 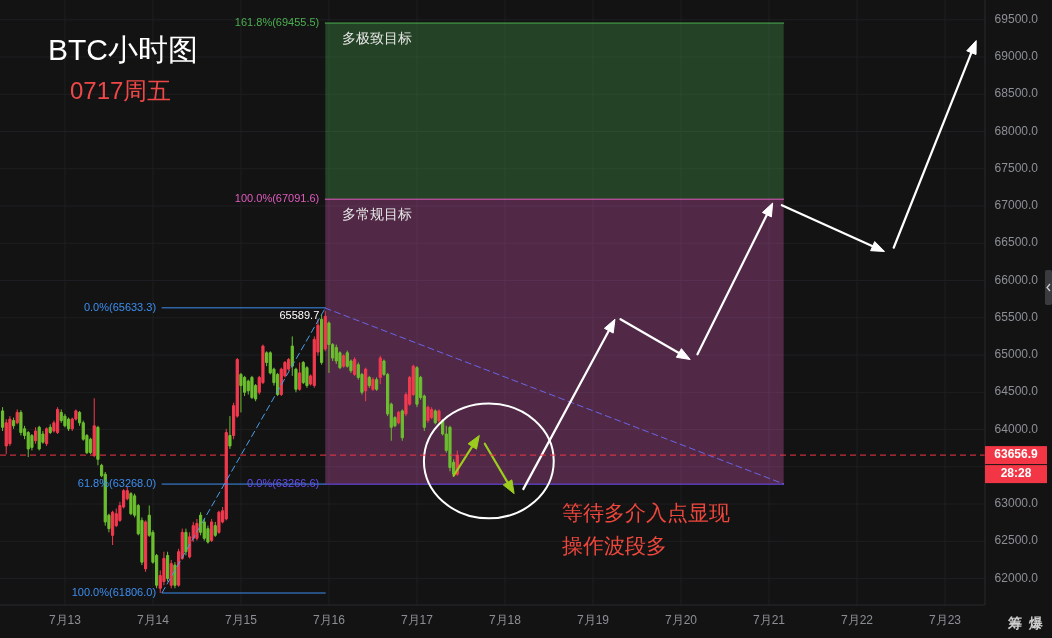 I want to click on annotation: 等待多介入点显现操作波段多, so click(x=646, y=529).